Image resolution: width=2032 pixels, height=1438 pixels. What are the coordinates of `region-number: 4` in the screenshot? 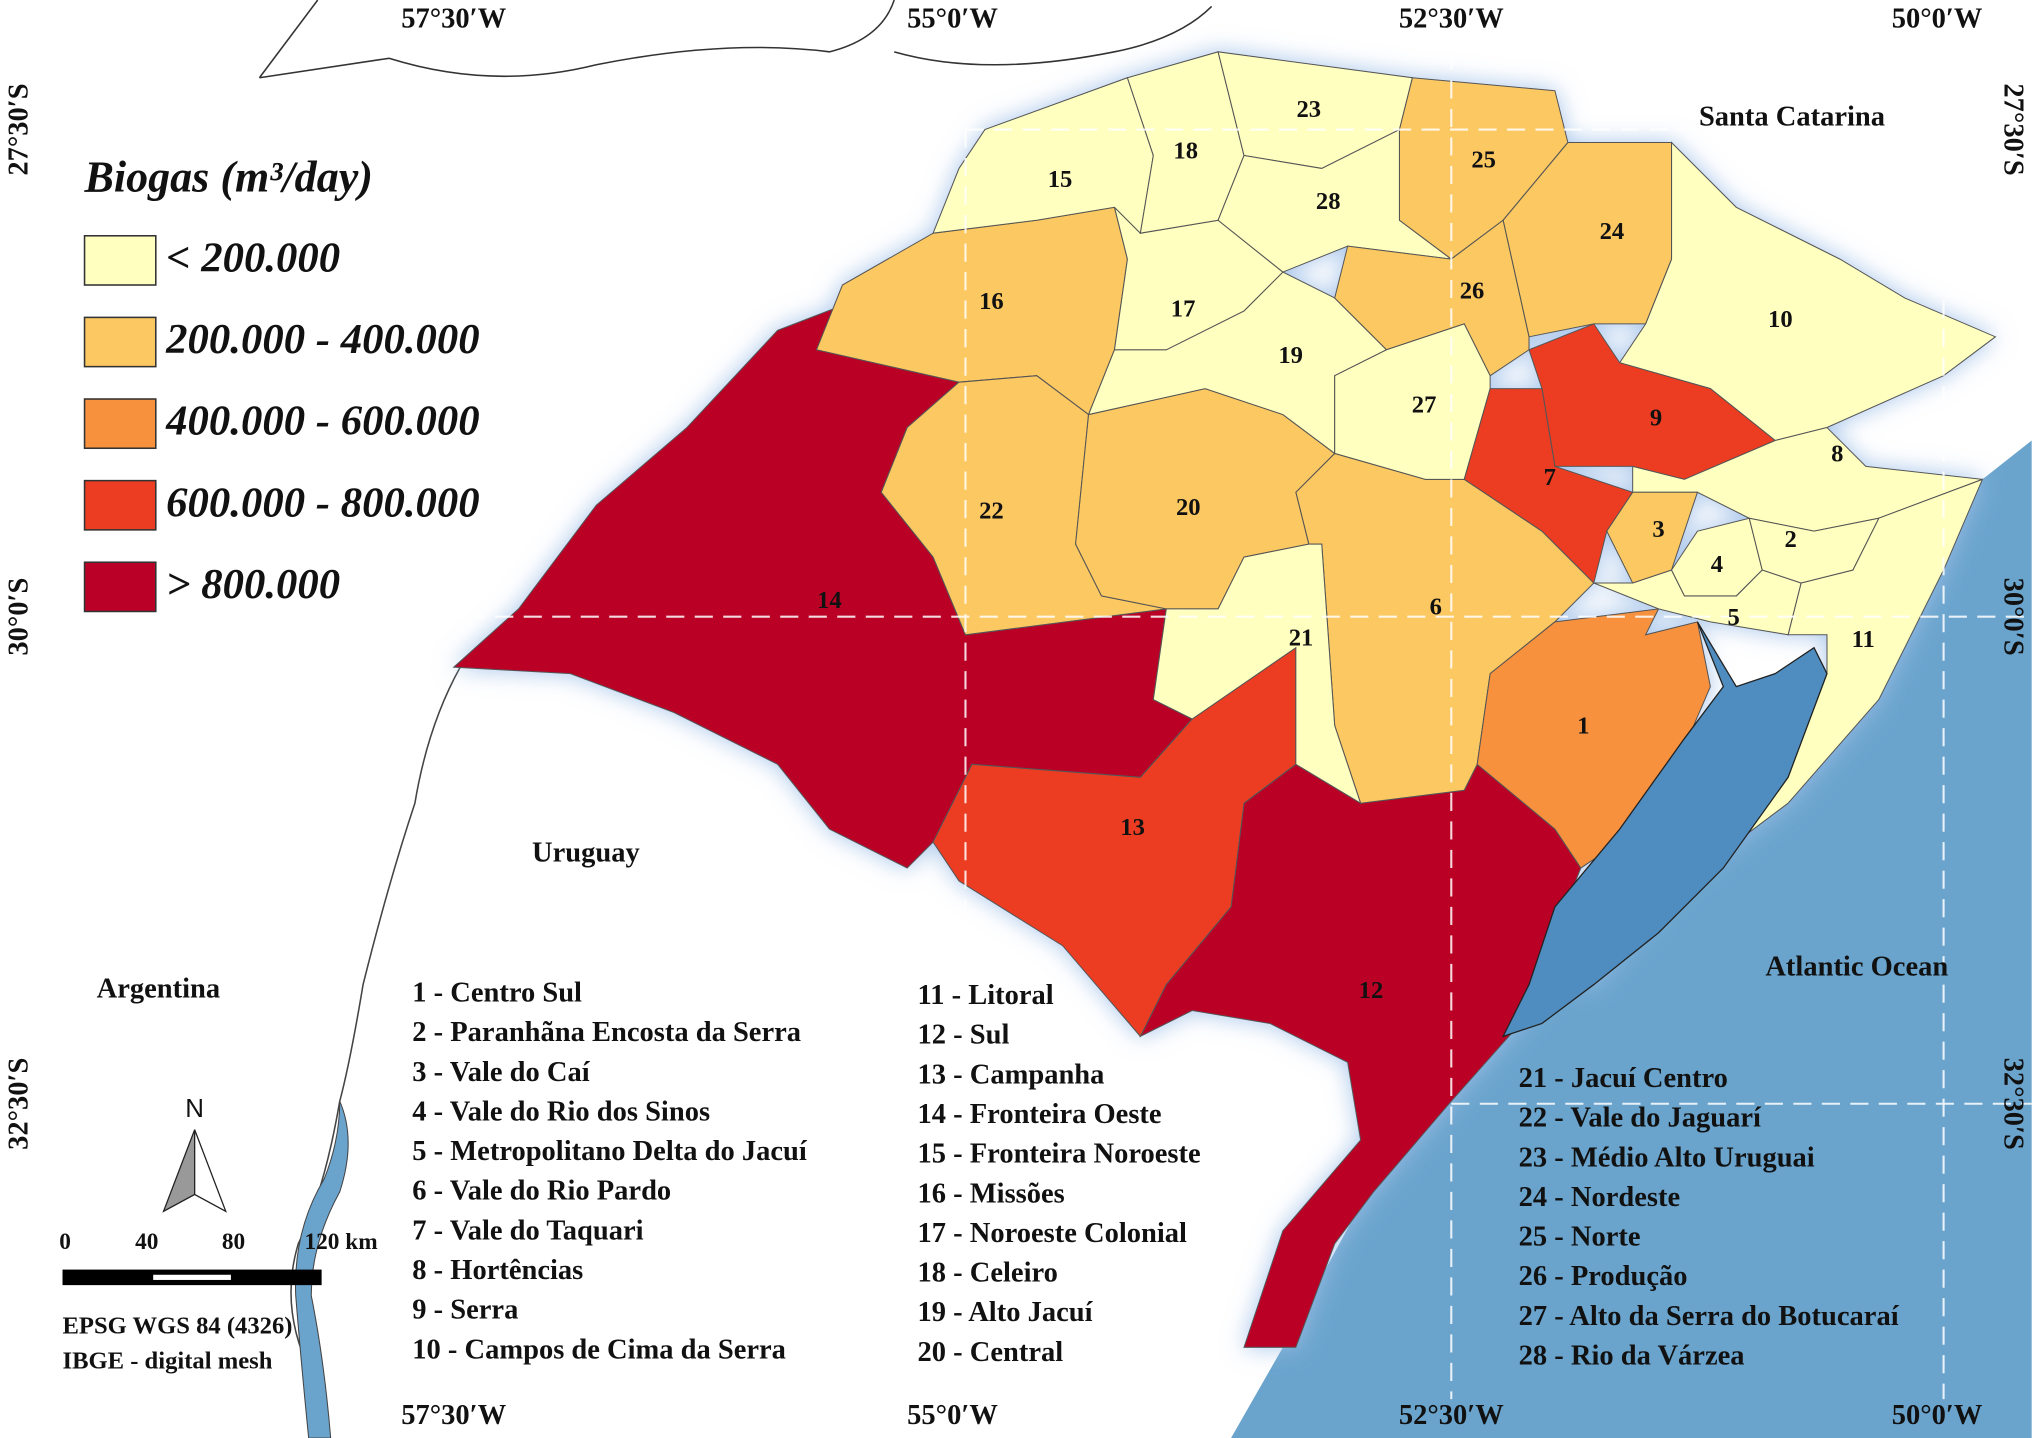 It's located at (1717, 564).